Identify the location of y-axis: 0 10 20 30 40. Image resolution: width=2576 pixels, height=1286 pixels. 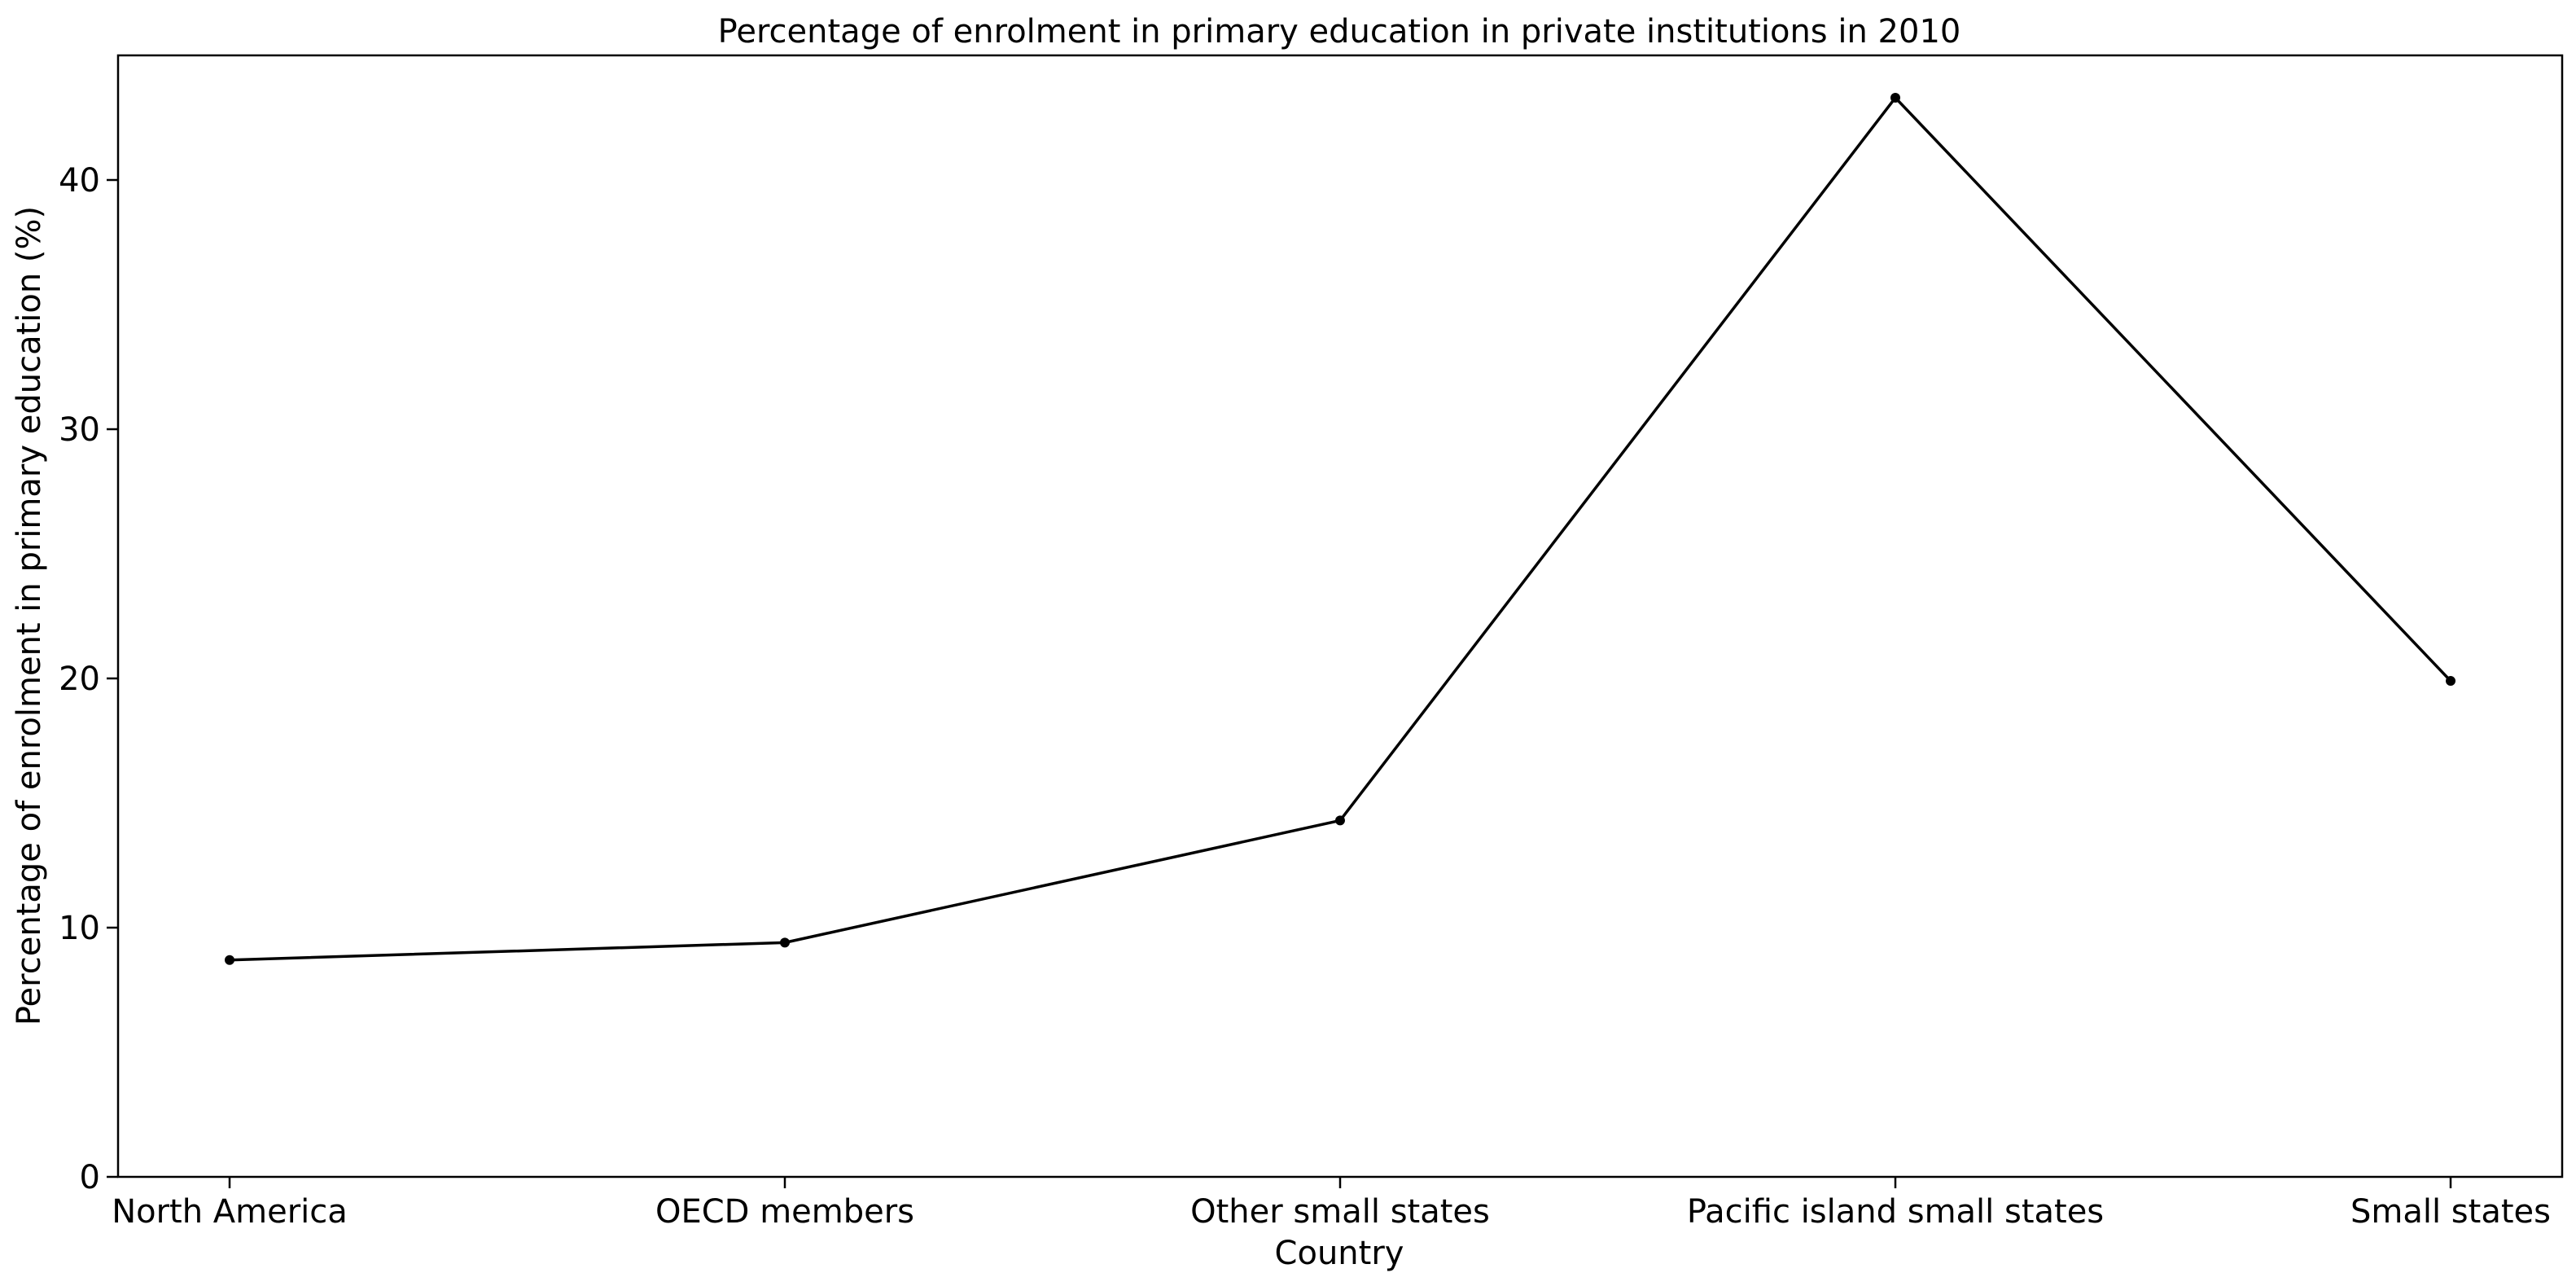
(88, 679).